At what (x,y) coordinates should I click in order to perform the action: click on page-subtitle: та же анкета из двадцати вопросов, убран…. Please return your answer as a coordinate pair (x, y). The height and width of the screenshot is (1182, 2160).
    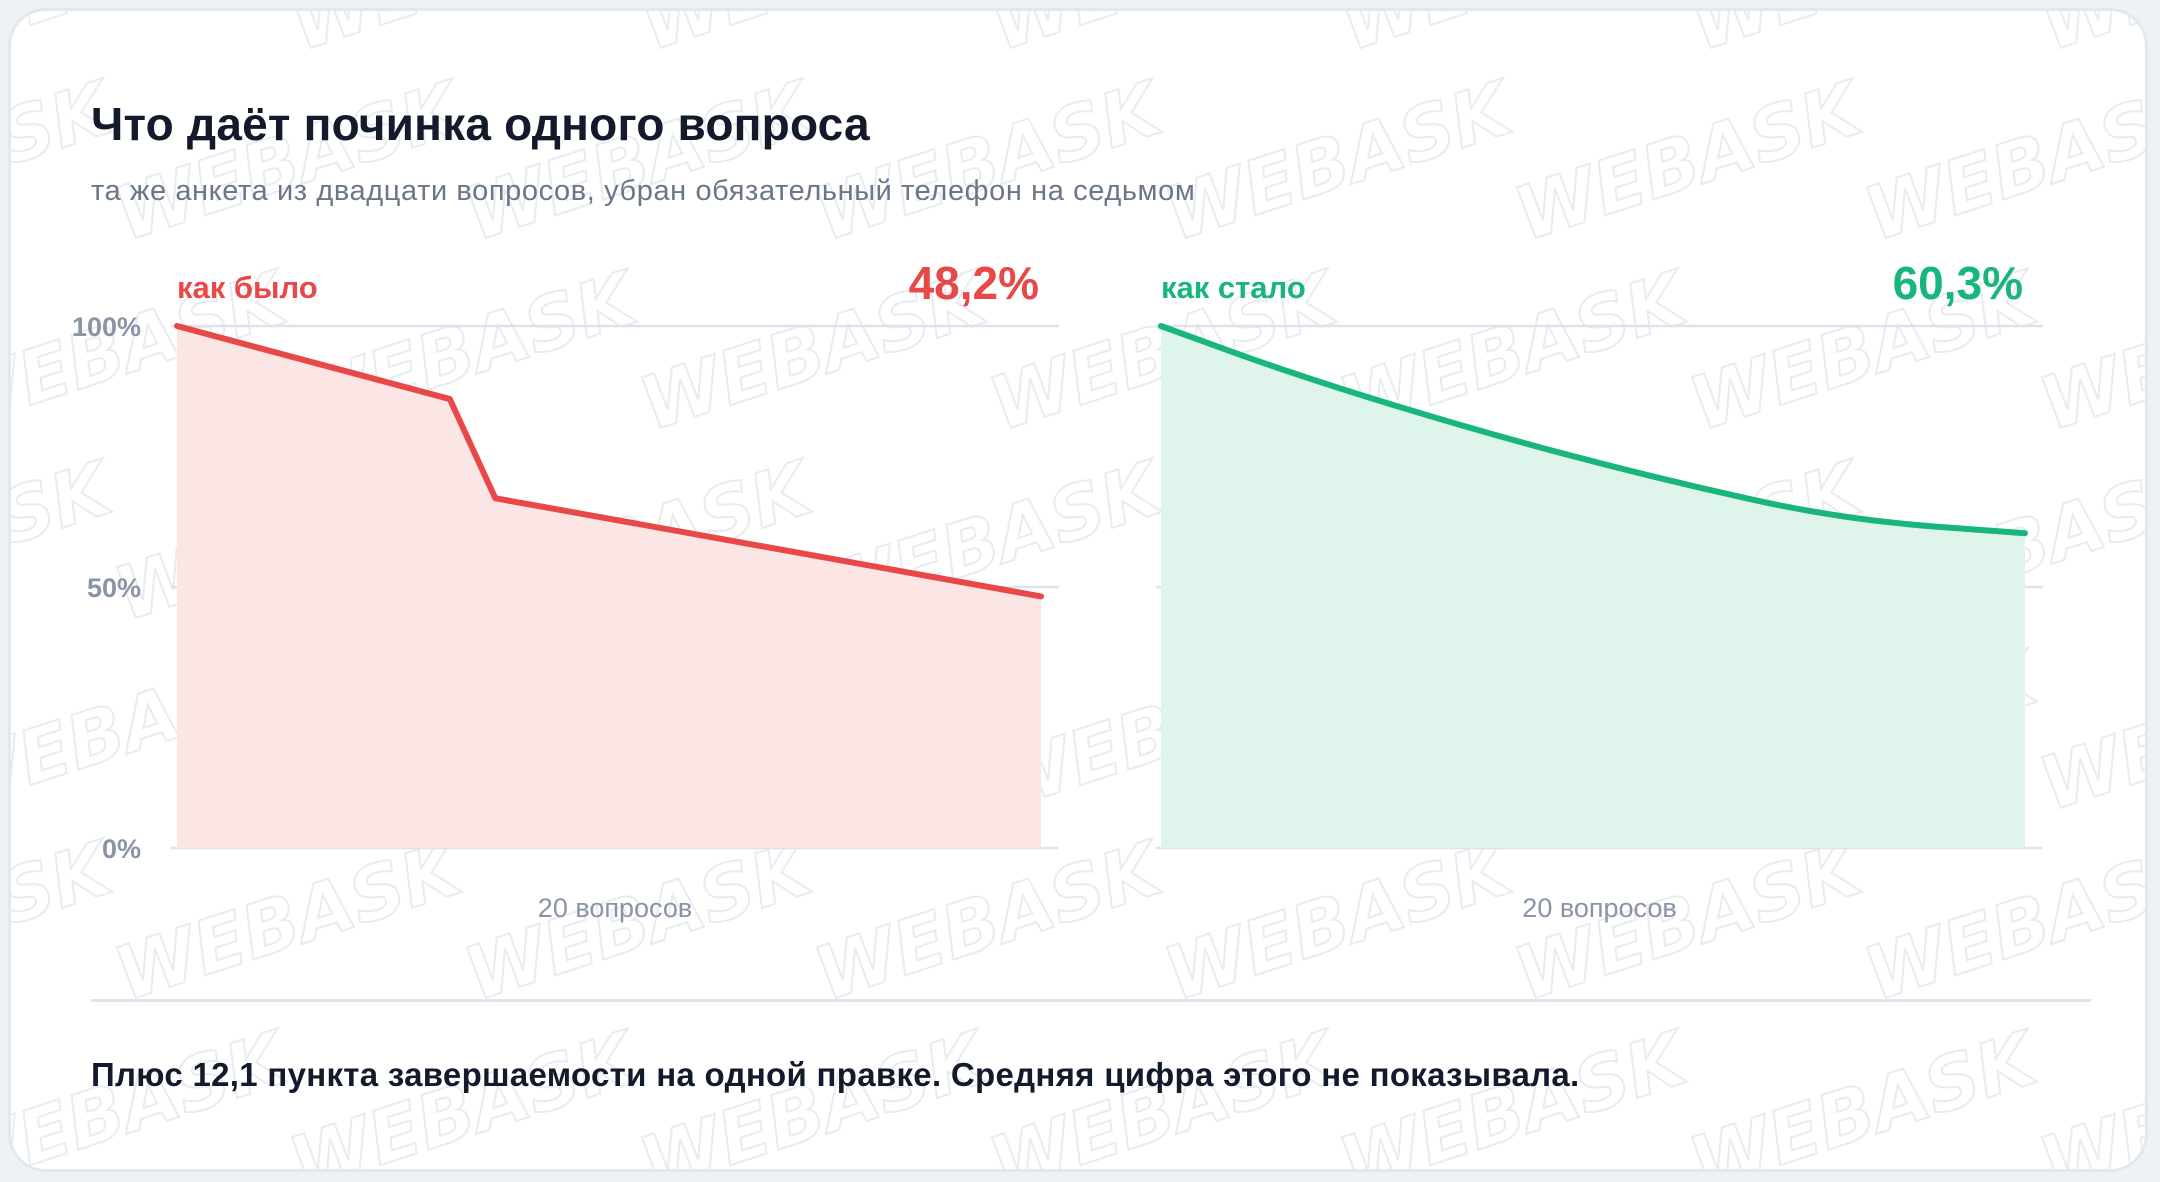
    Looking at the image, I should click on (643, 191).